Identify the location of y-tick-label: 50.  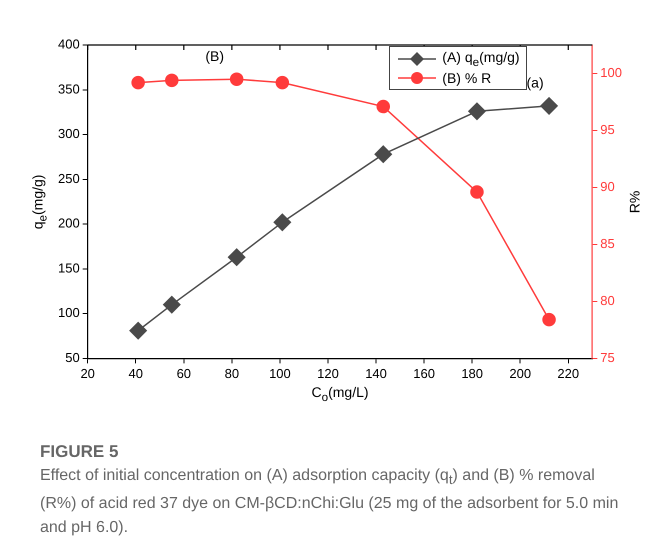
(72, 357).